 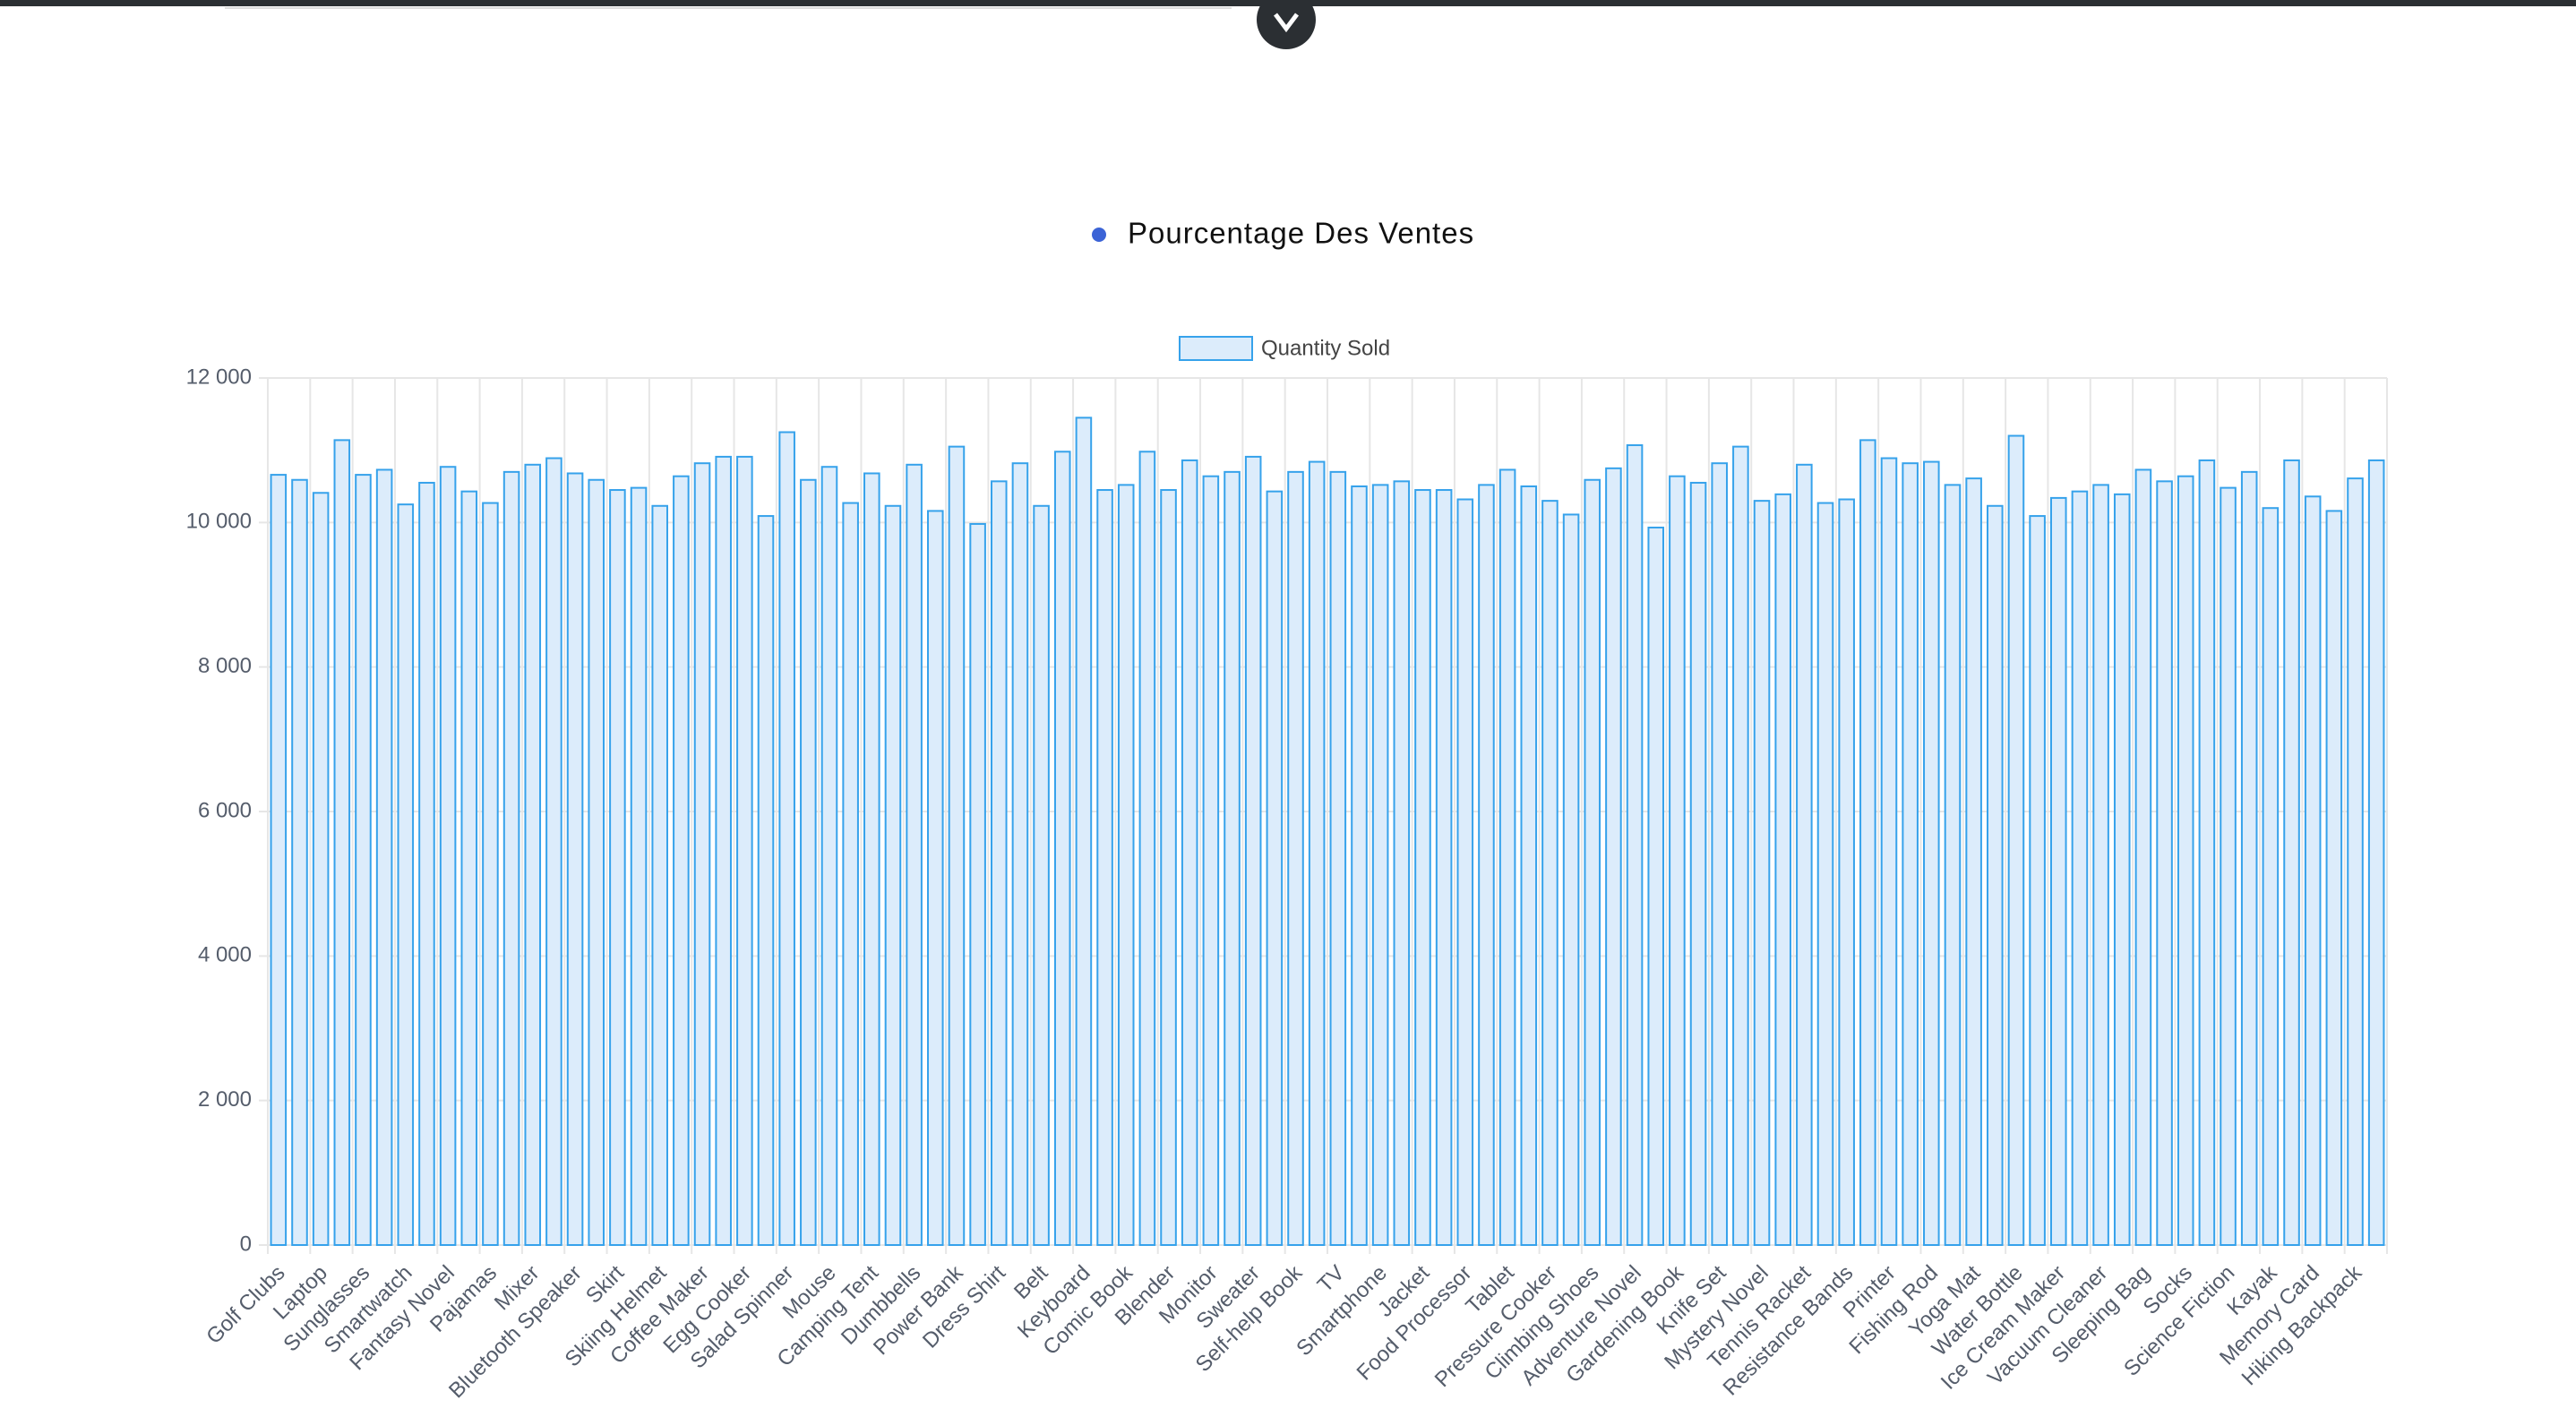 What do you see at coordinates (1216, 348) in the screenshot?
I see `legend-swatch` at bounding box center [1216, 348].